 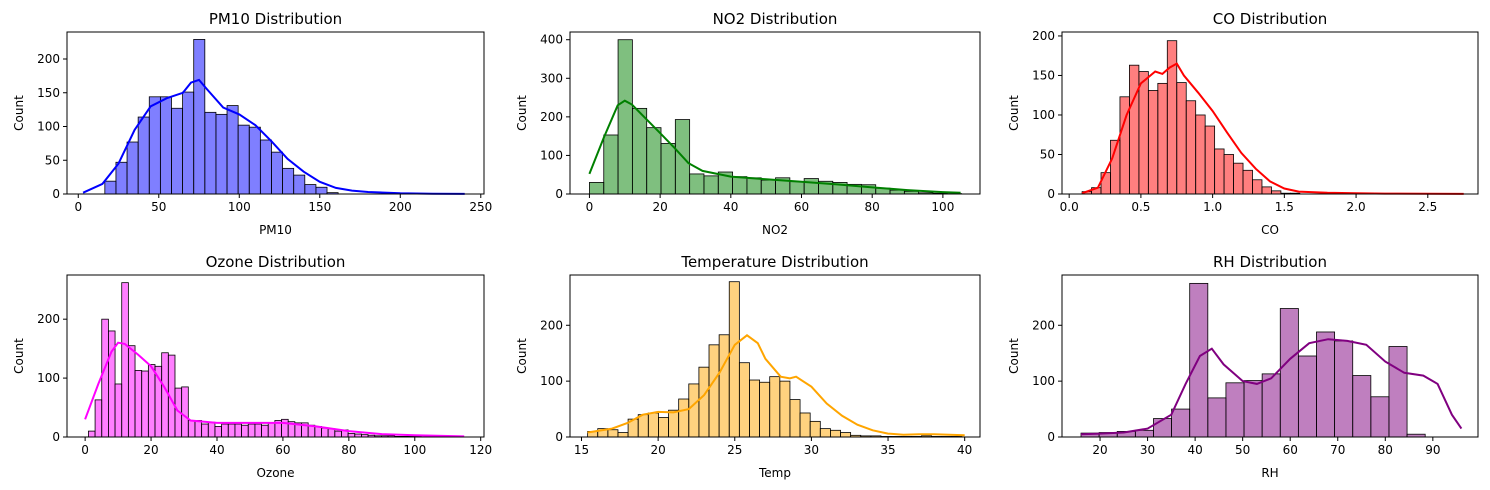 I want to click on x-tick-label: 1.5, so click(x=1284, y=207).